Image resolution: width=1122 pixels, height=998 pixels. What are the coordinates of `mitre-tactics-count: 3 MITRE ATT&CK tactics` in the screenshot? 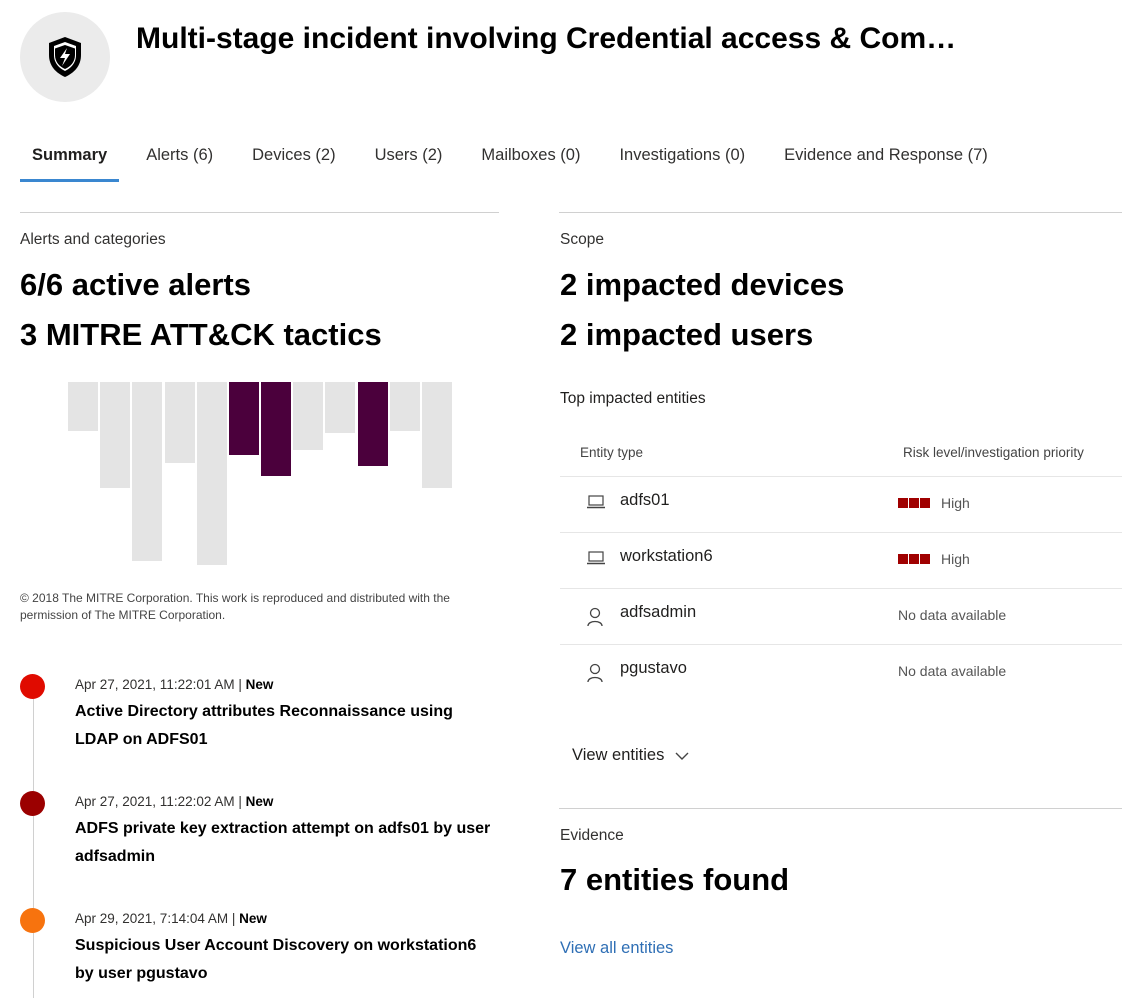 It's located at (201, 334).